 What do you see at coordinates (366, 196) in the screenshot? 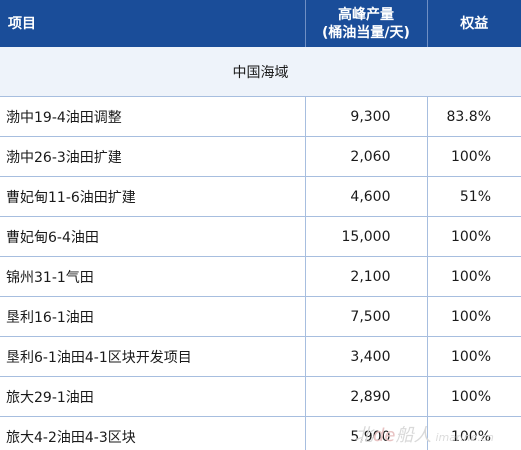
I see `peak-output-value: 4,600` at bounding box center [366, 196].